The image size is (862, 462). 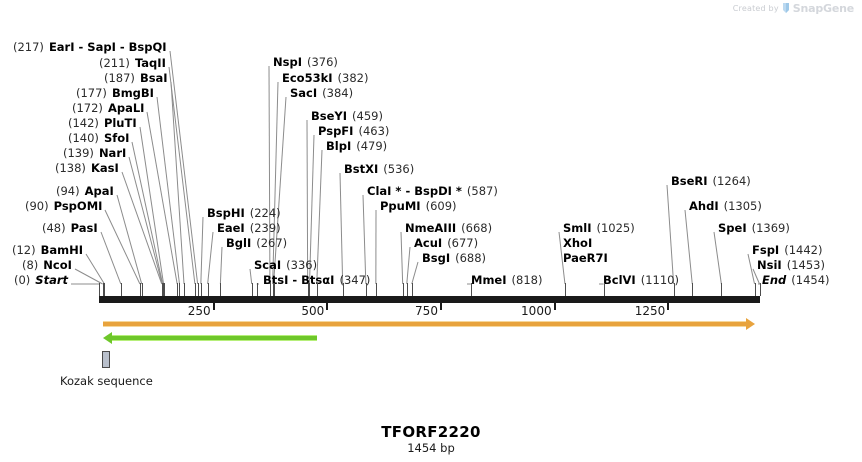 I want to click on restriction-site-label: BtsI - BtsαI (347), so click(x=316, y=280).